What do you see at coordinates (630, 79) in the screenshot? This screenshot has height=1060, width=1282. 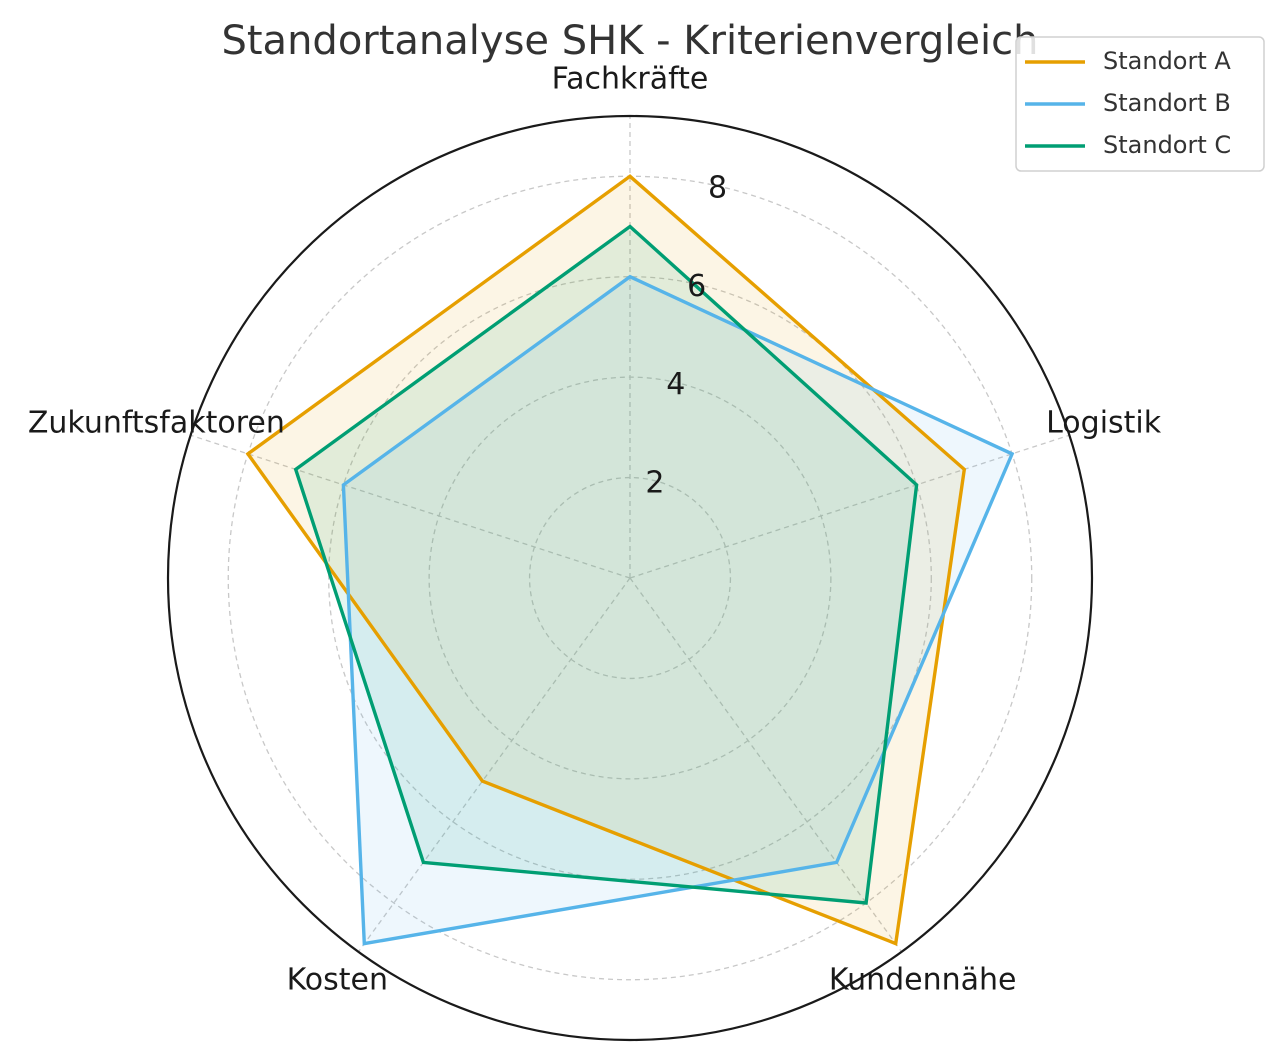 I see `axis-label-0: Fachkräfte` at bounding box center [630, 79].